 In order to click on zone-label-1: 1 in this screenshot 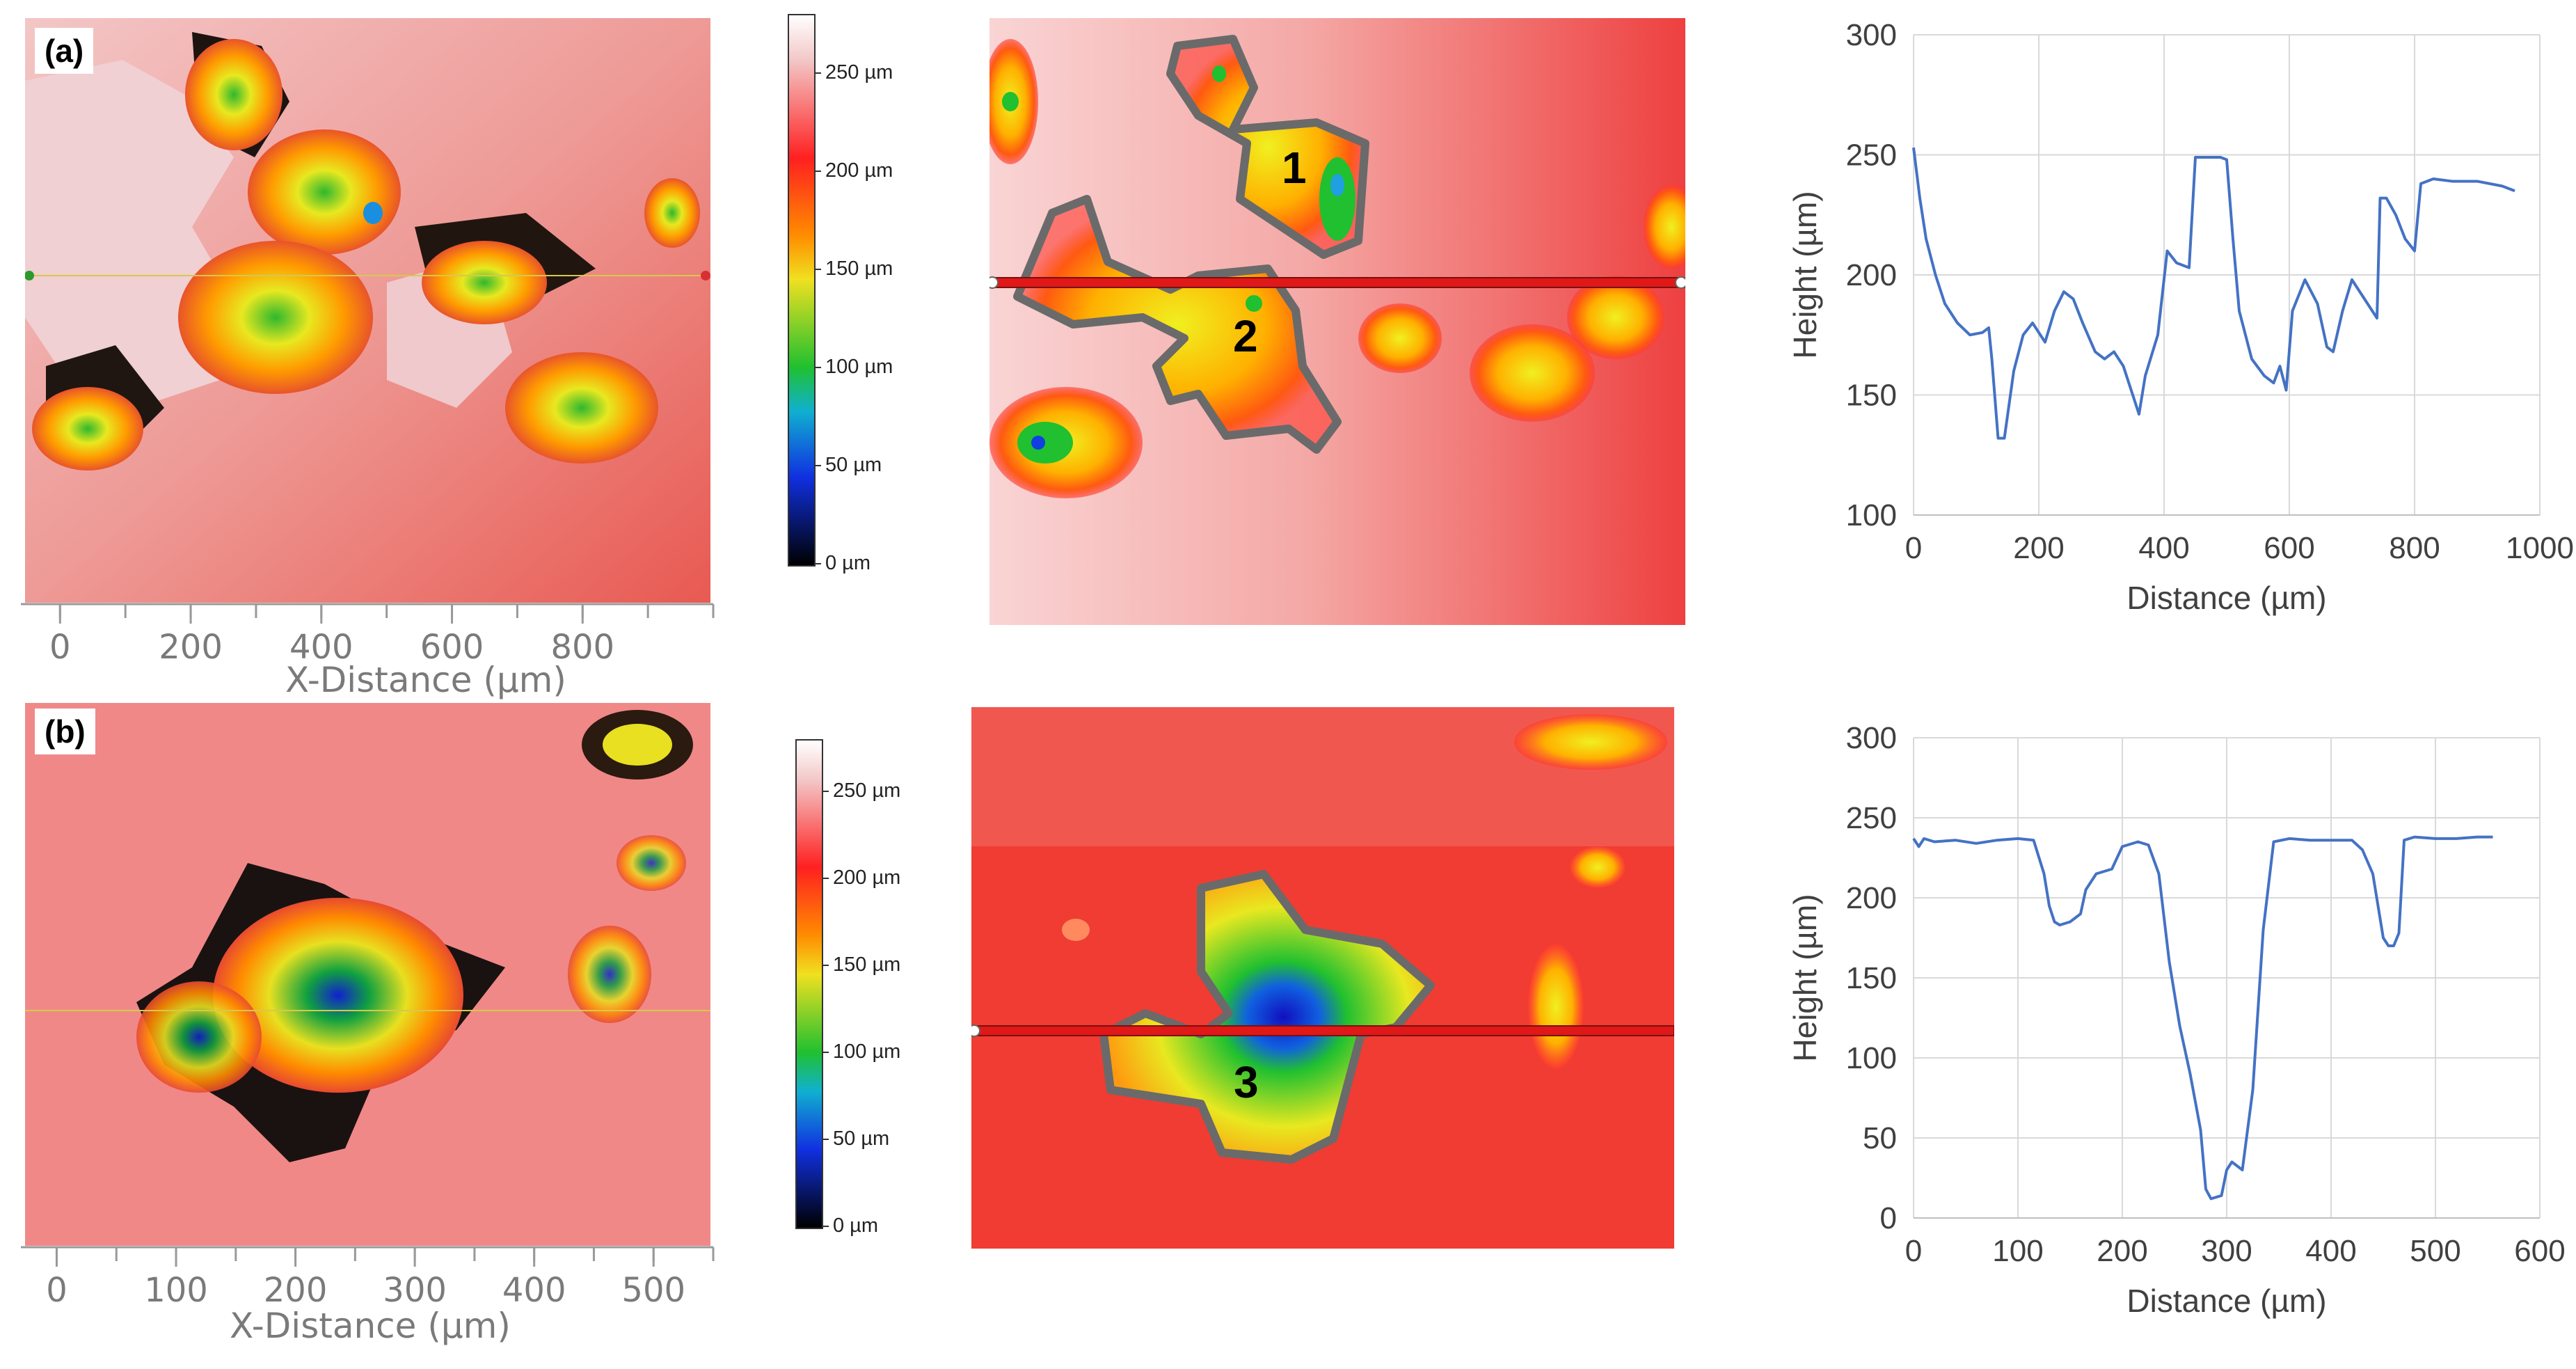, I will do `click(1294, 168)`.